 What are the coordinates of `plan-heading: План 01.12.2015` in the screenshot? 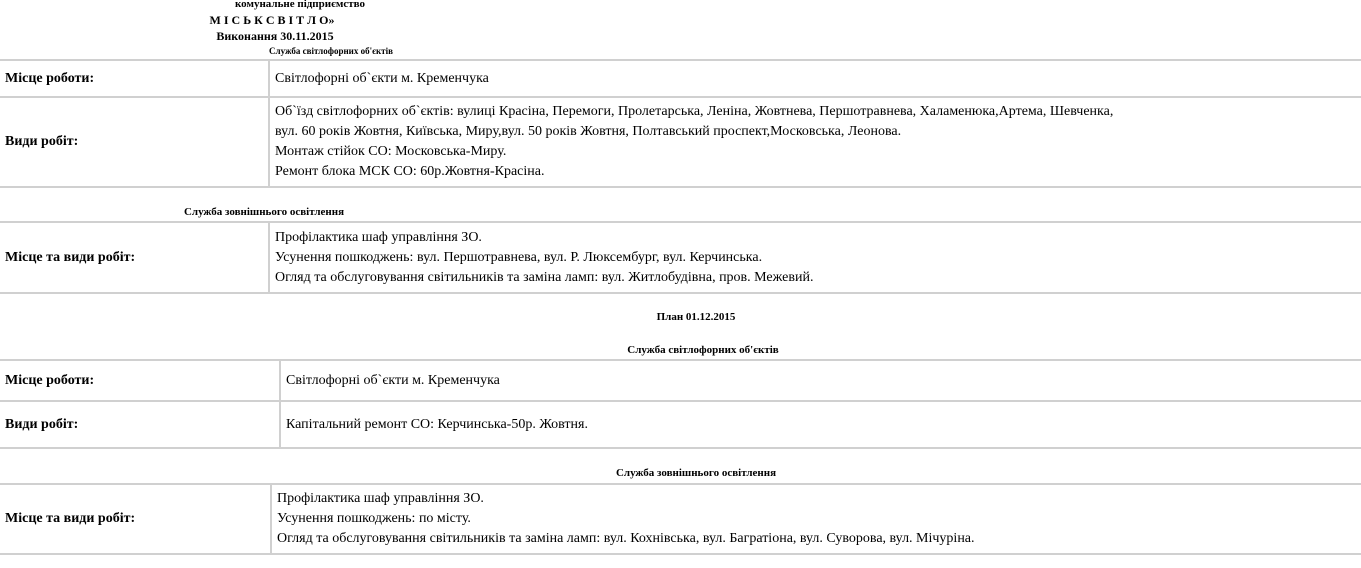 It's located at (696, 317).